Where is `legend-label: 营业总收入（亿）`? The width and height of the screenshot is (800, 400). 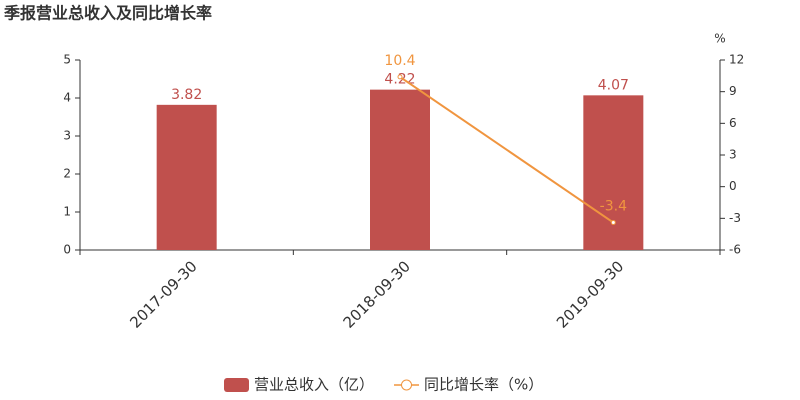
legend-label: 营业总收入（亿） is located at coordinates (314, 385).